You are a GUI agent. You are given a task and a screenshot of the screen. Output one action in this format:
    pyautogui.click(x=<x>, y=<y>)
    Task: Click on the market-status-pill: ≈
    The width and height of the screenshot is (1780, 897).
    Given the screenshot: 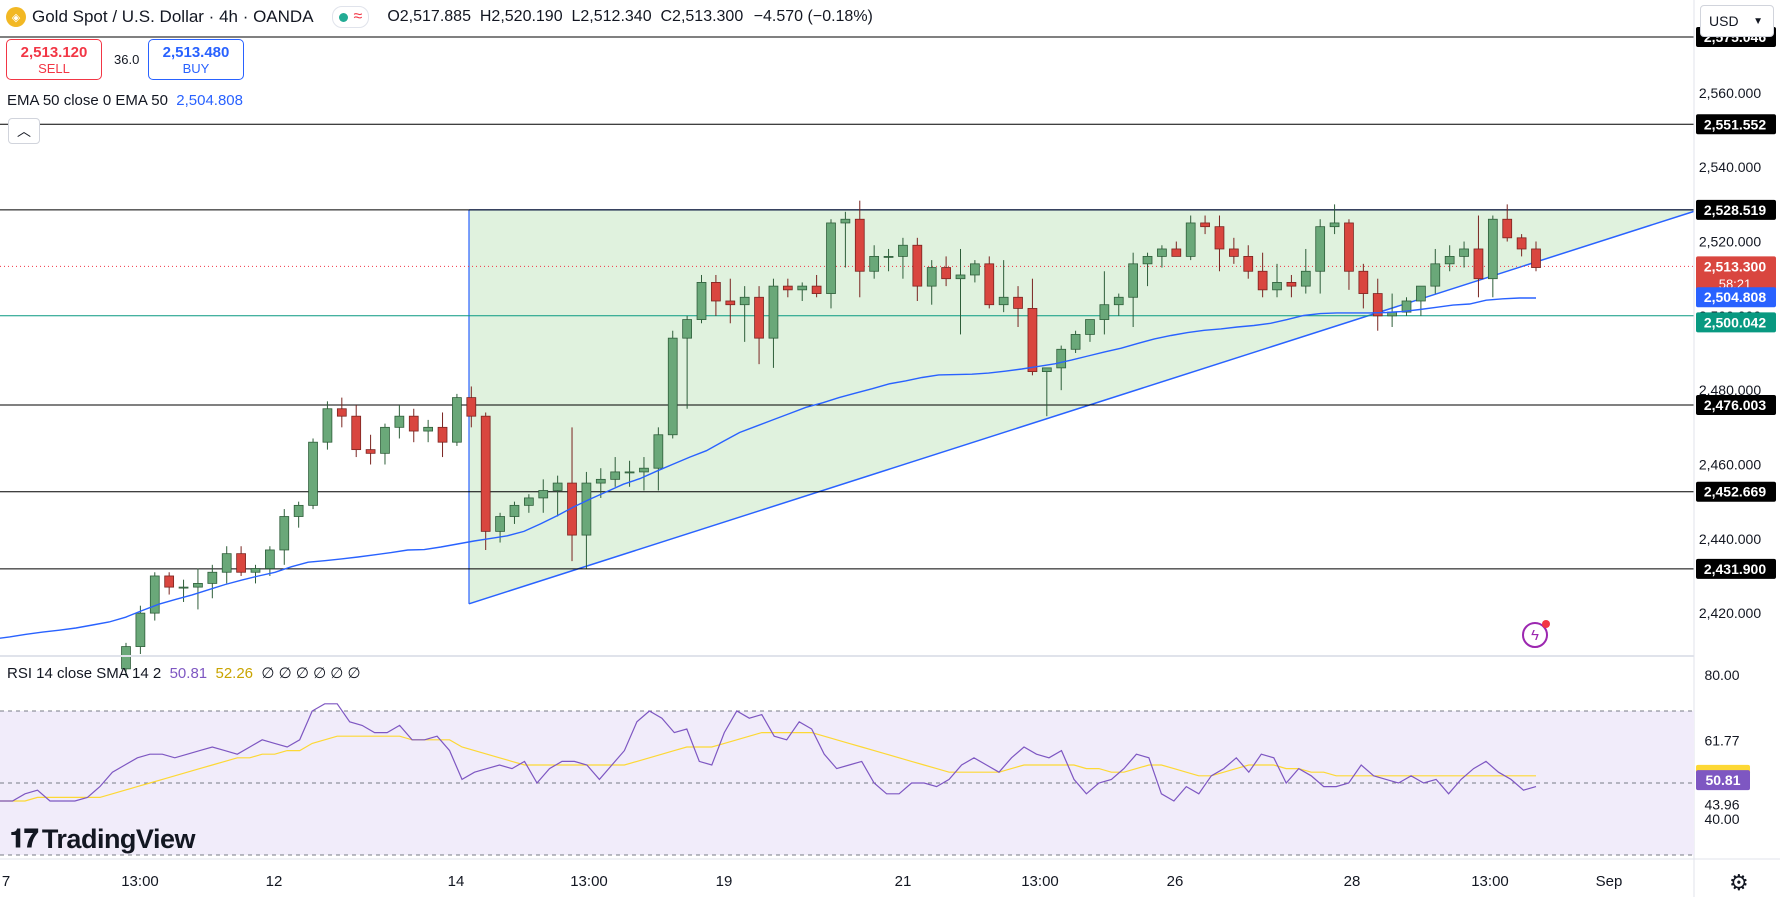 What is the action you would take?
    pyautogui.click(x=350, y=17)
    